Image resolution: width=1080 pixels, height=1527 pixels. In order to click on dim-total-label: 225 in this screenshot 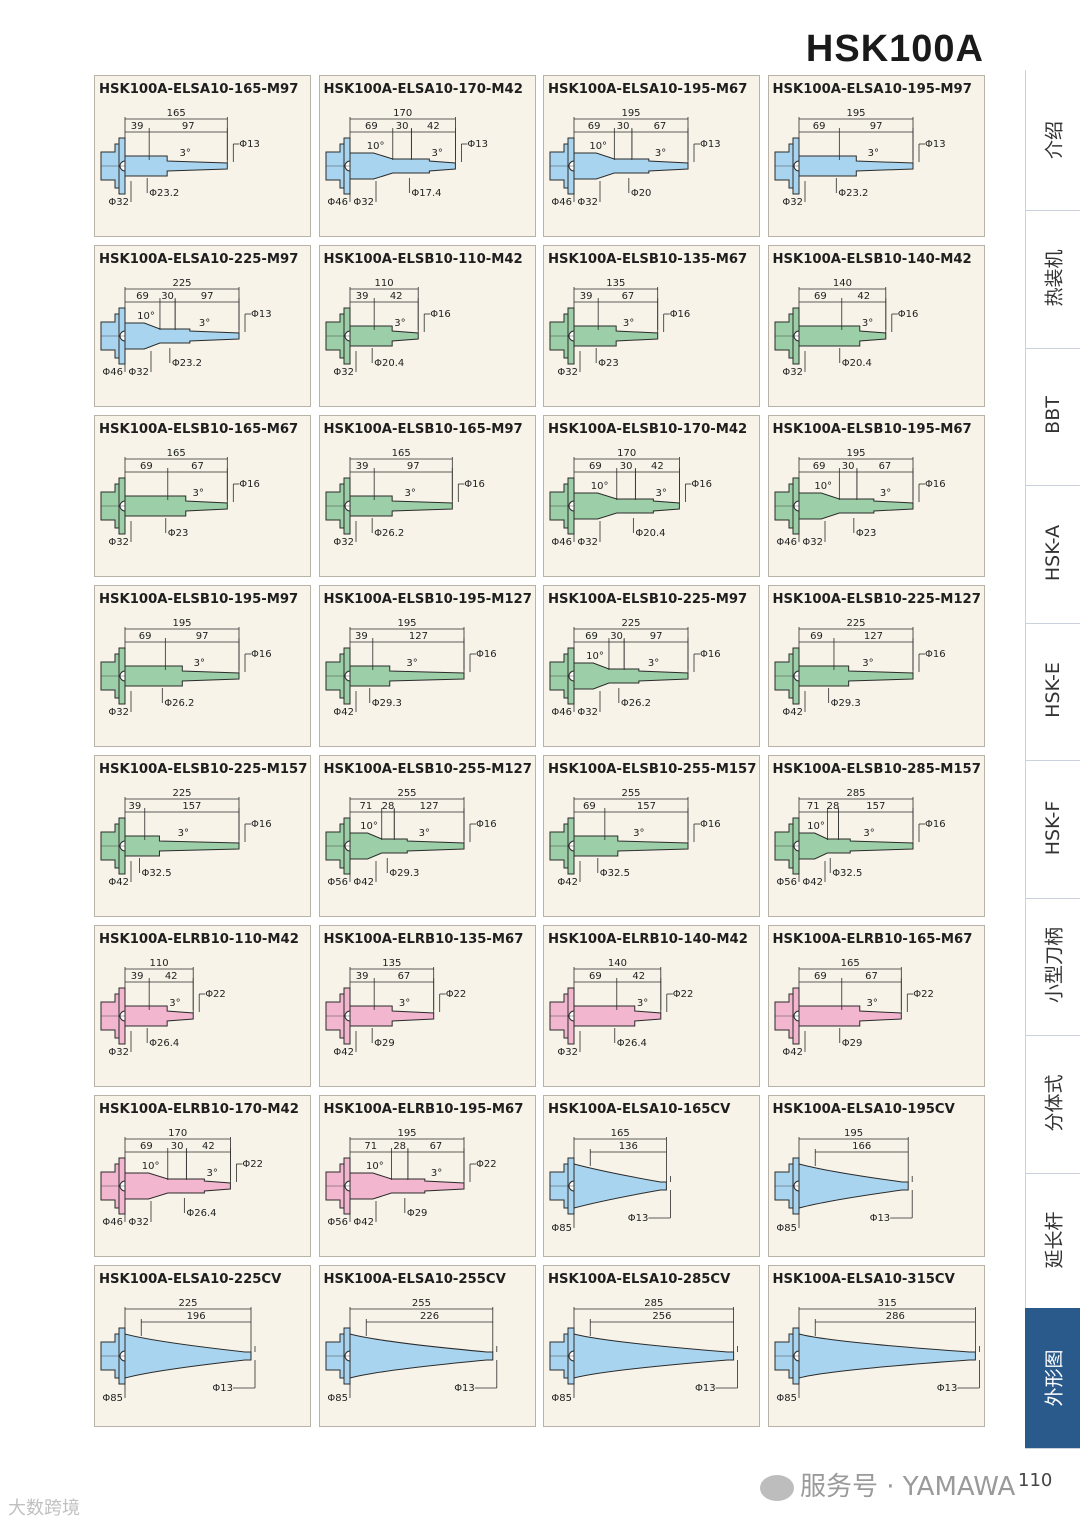, I will do `click(187, 1303)`.